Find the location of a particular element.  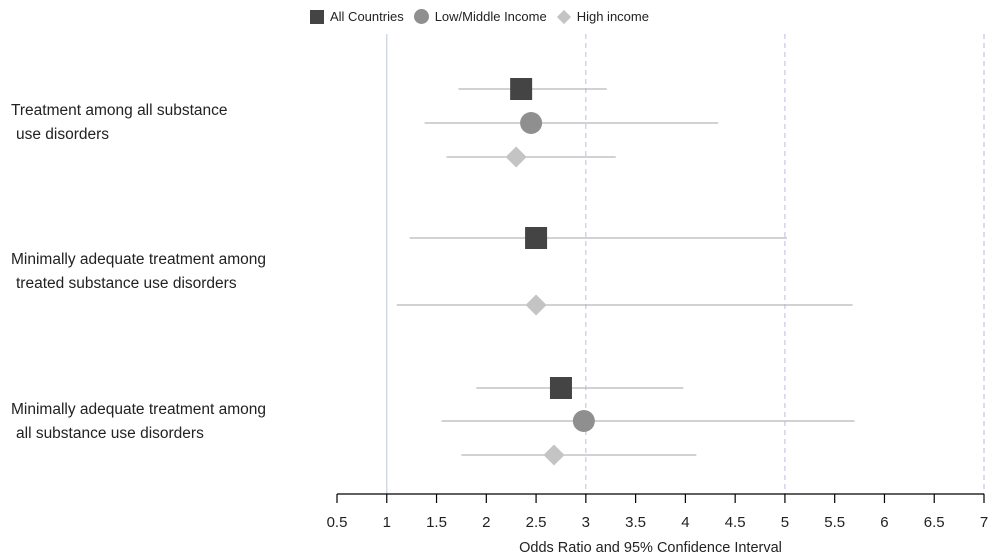

x-tick-label: 4 is located at coordinates (685, 522).